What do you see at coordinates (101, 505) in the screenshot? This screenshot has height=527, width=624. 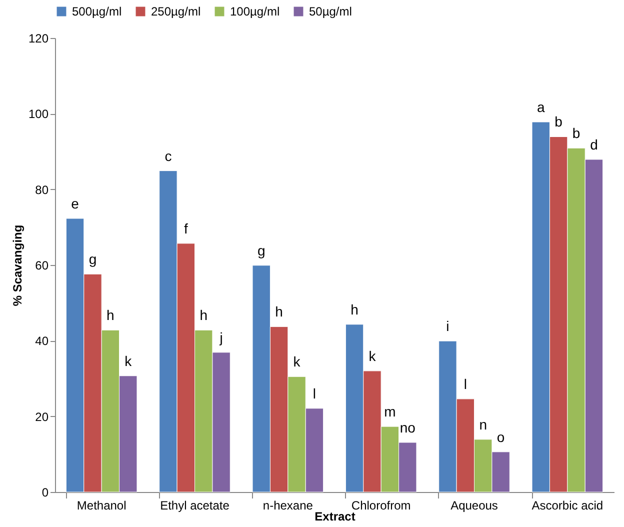 I see `x-tick-label: Methanol` at bounding box center [101, 505].